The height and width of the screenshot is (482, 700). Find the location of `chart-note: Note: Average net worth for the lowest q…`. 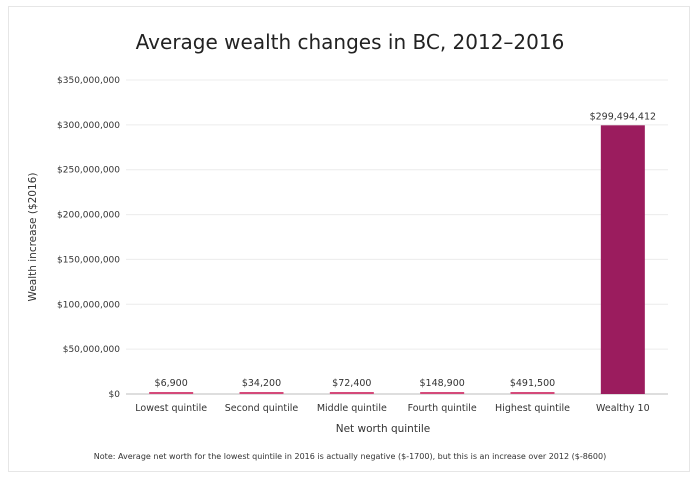

chart-note: Note: Average net worth for the lowest q… is located at coordinates (350, 456).